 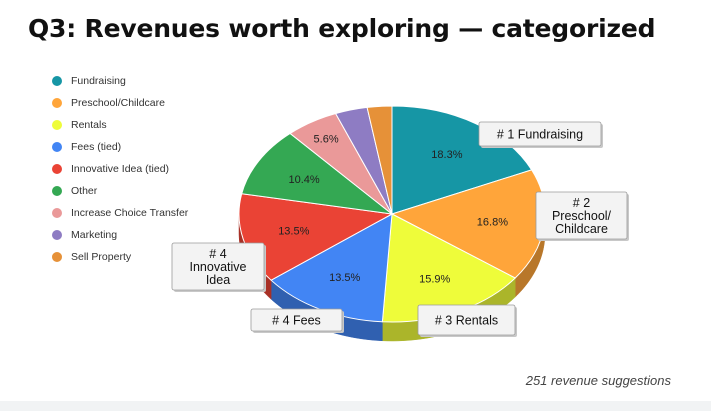 I want to click on legend-label: Innovative Idea (tied), so click(x=120, y=169).